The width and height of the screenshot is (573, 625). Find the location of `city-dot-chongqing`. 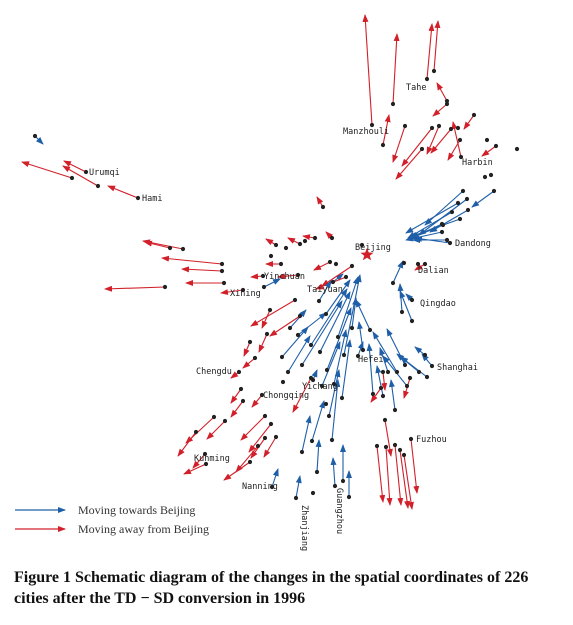

city-dot-chongqing is located at coordinates (262, 395).